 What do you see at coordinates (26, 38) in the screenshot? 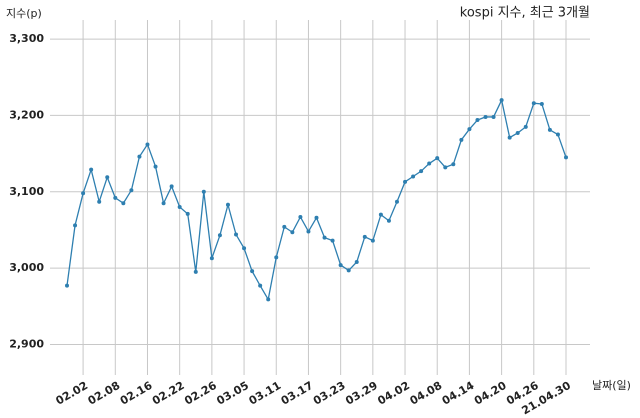
I see `y-tick-label: 3,300` at bounding box center [26, 38].